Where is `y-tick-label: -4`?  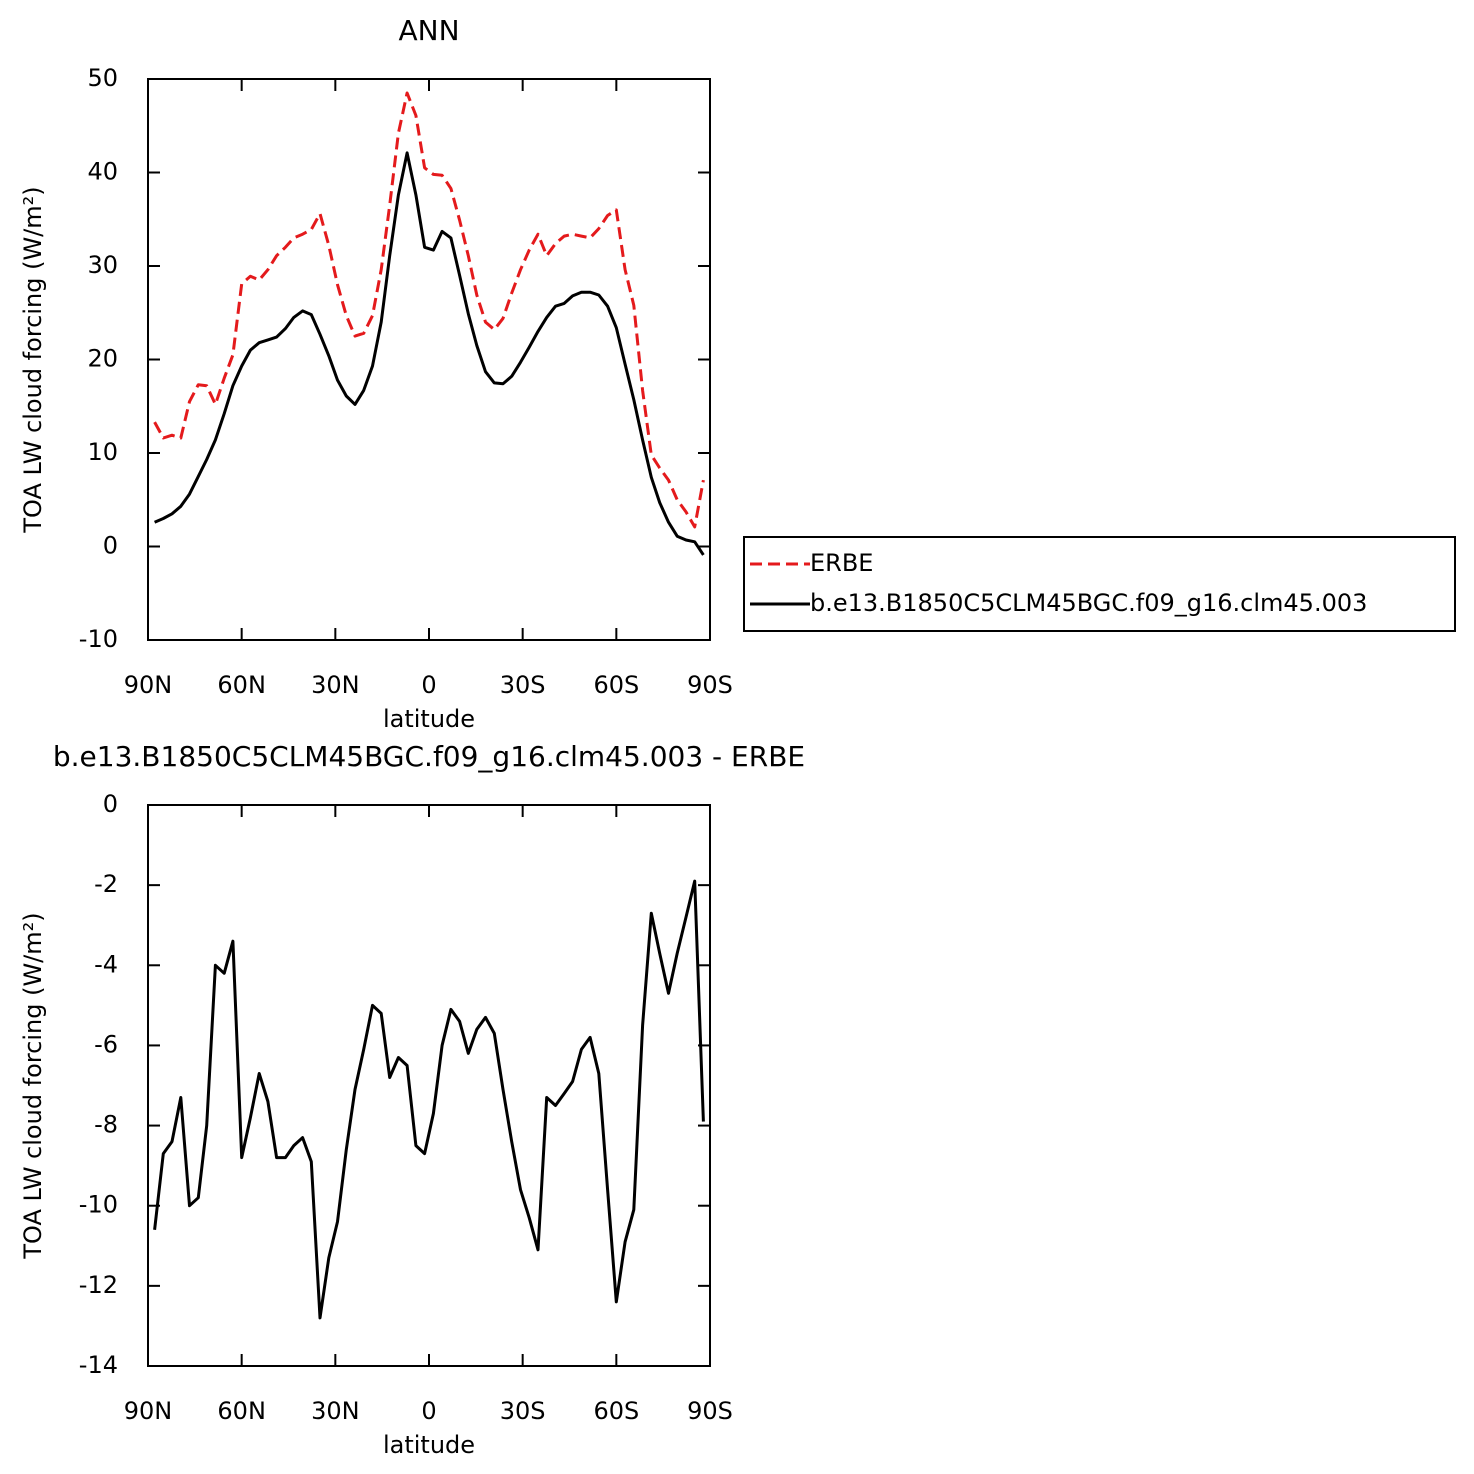 y-tick-label: -4 is located at coordinates (106, 964).